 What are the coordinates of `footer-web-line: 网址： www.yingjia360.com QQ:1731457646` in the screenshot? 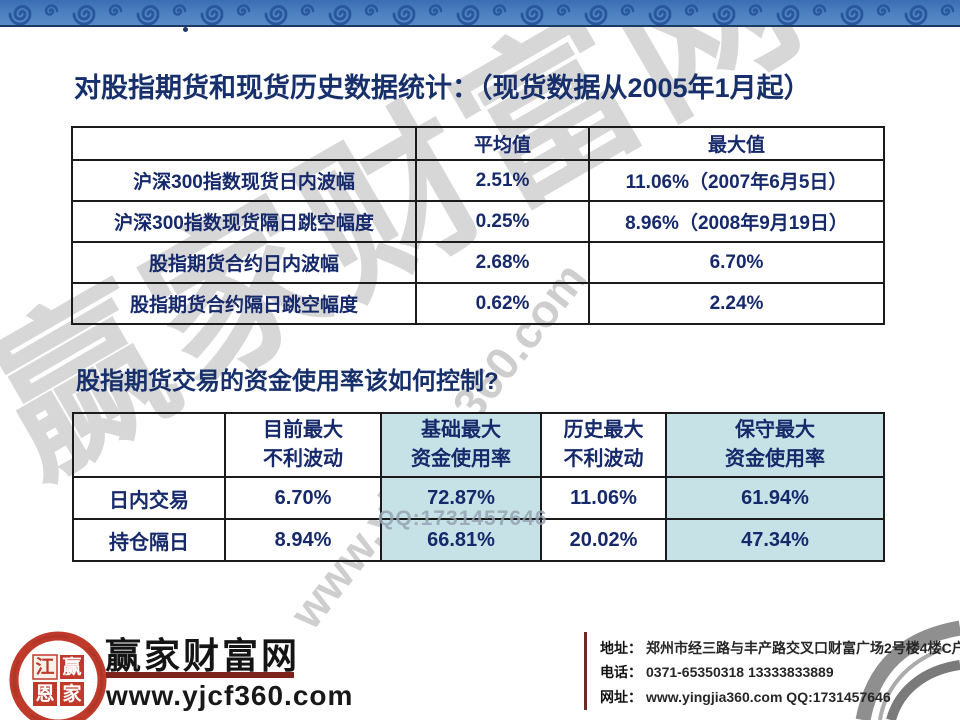 It's located at (780, 697).